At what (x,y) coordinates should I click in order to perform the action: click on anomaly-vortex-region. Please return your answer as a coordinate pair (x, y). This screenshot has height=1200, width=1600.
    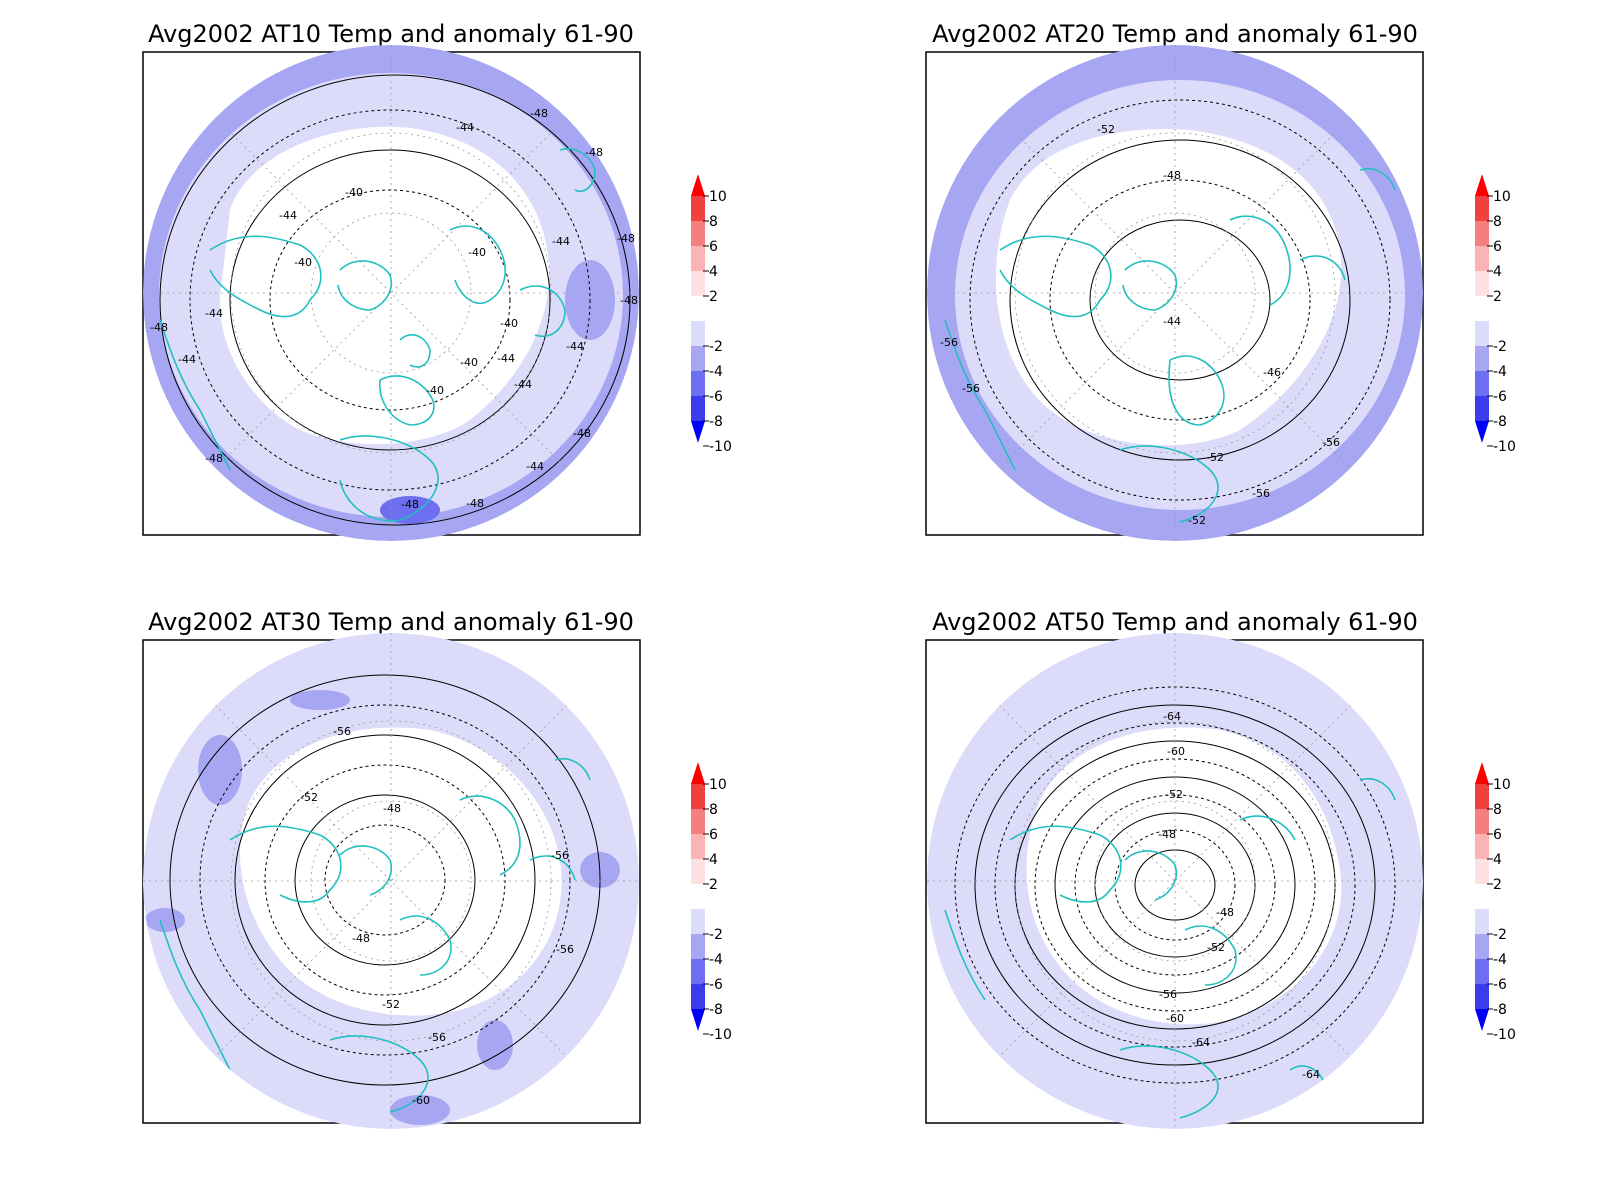
    Looking at the image, I should click on (1184, 876).